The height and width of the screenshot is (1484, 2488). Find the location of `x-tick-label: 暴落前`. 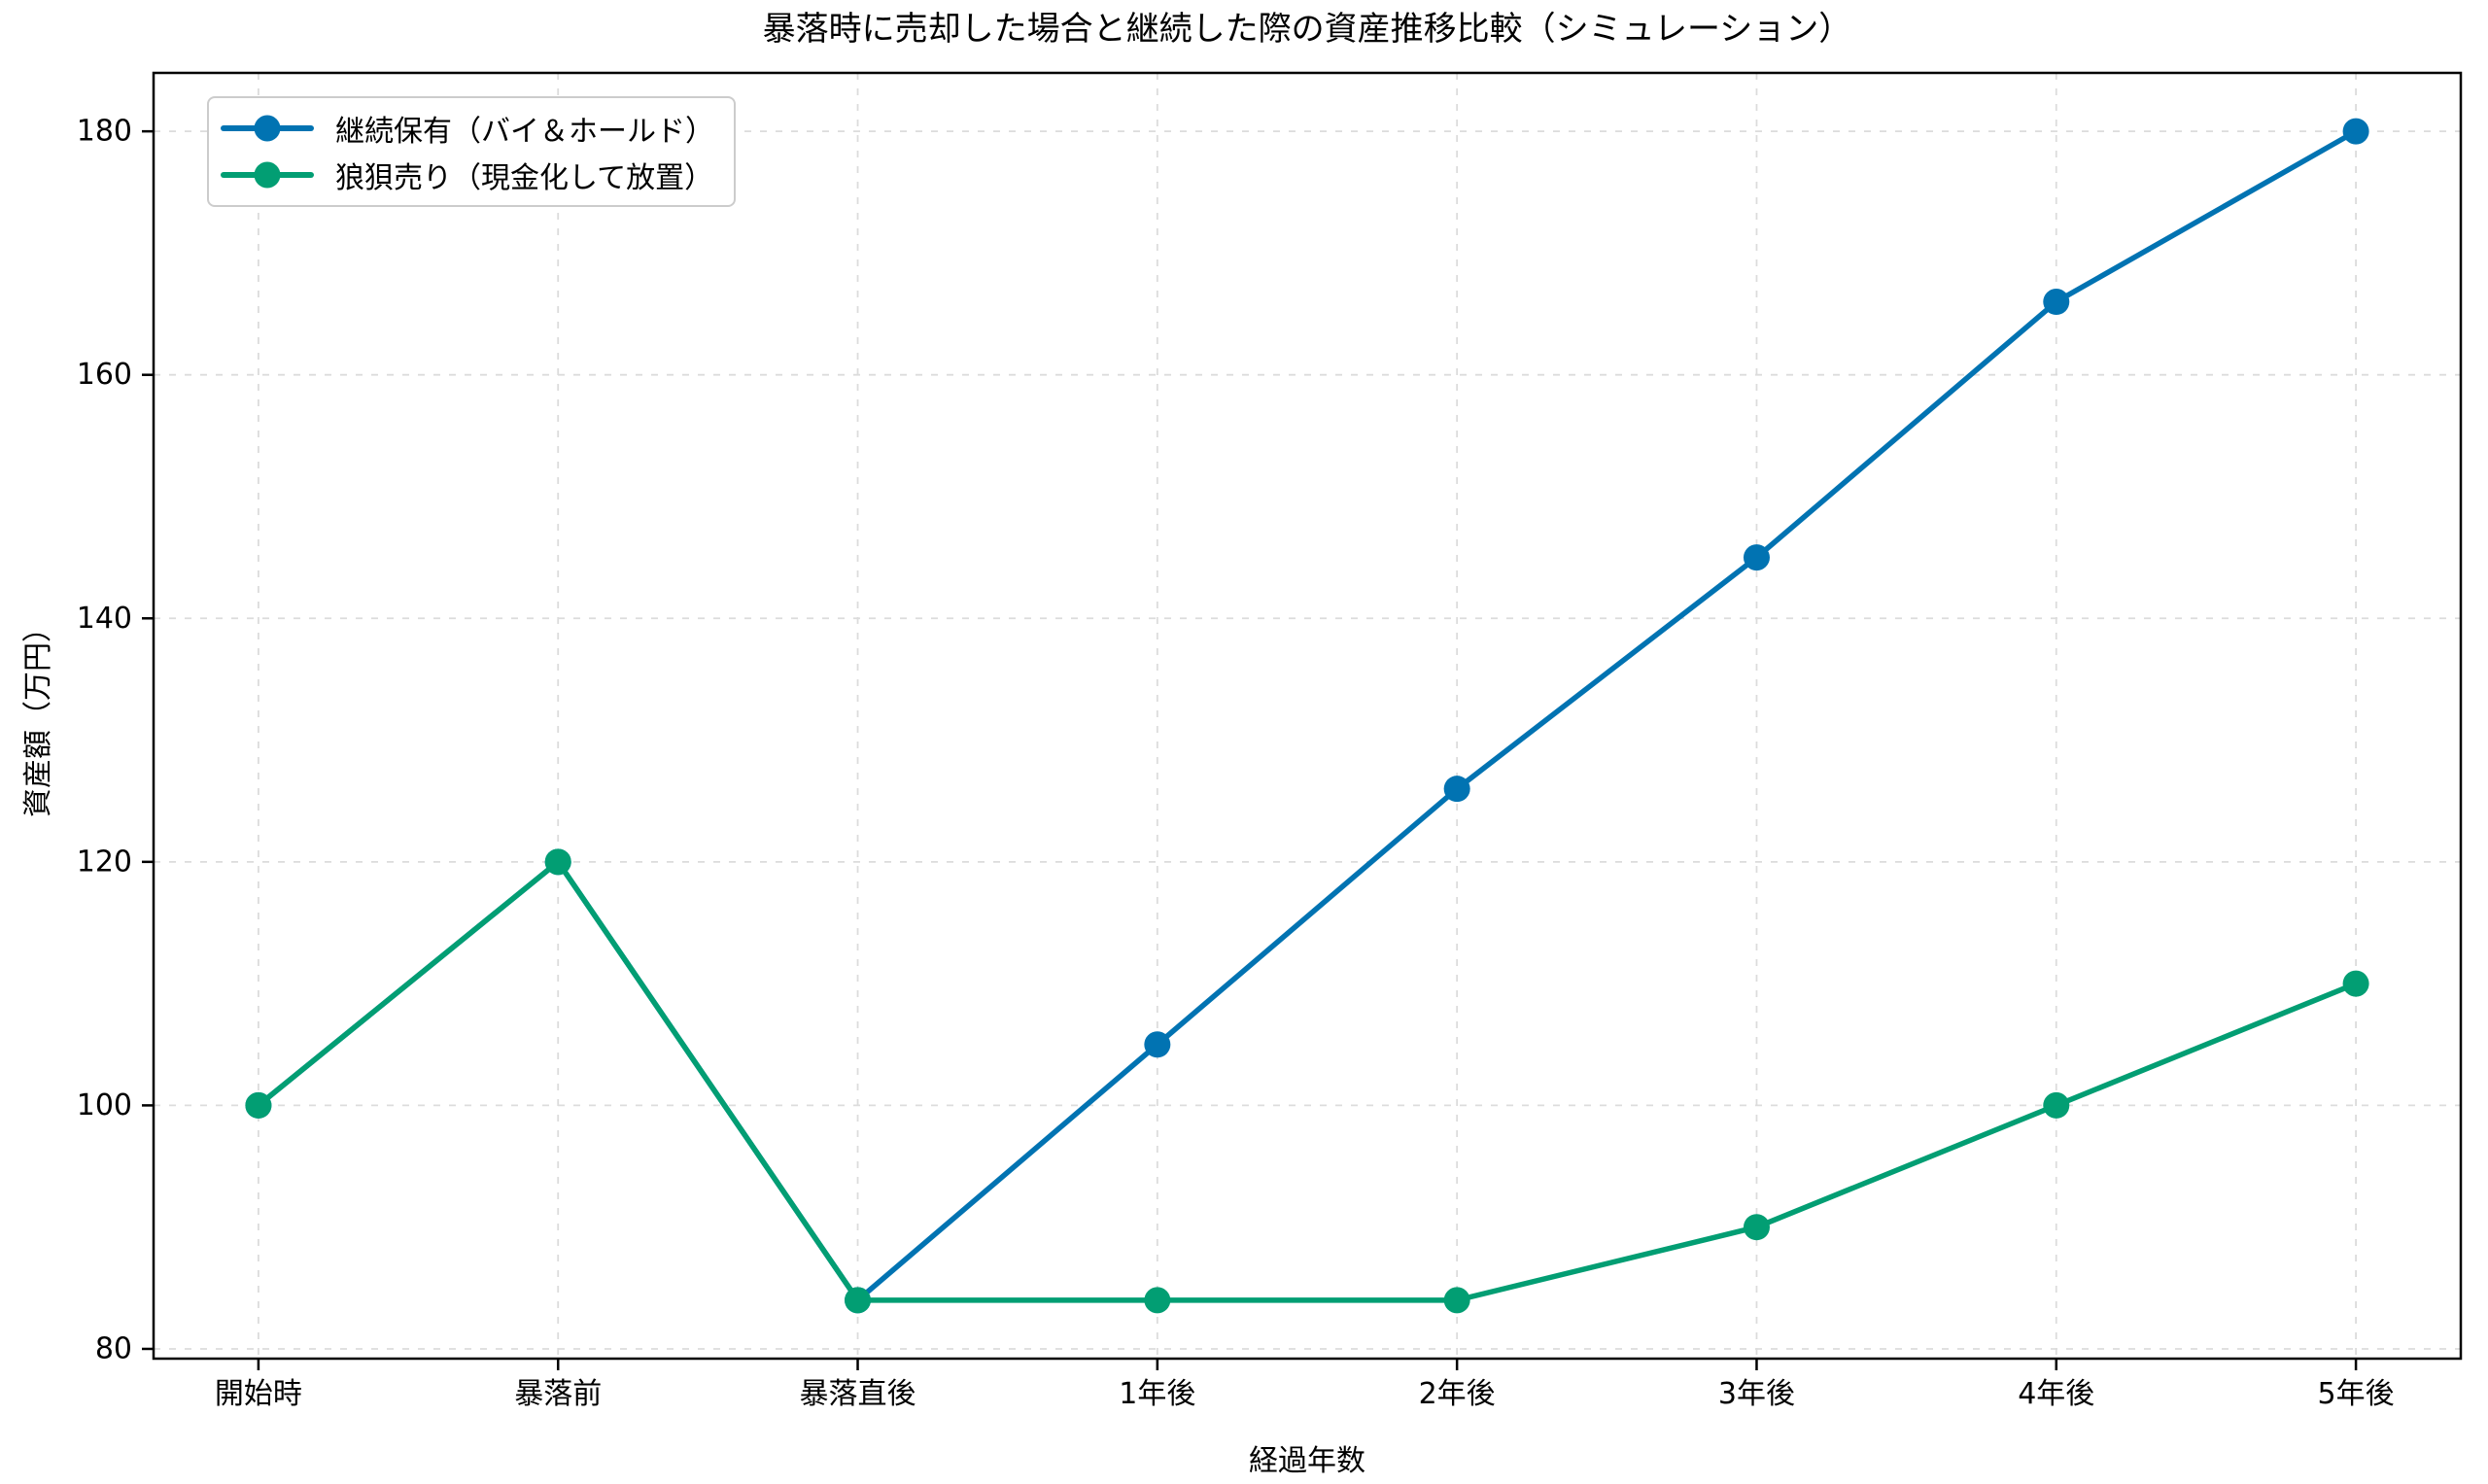

x-tick-label: 暴落前 is located at coordinates (558, 1394).